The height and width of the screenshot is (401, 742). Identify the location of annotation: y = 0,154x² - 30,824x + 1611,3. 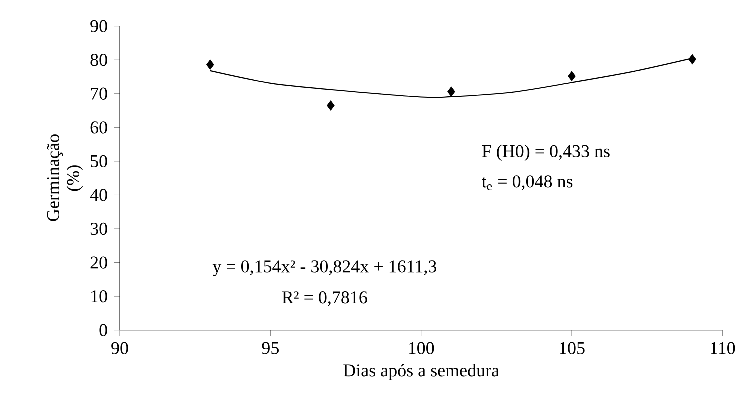
(324, 268).